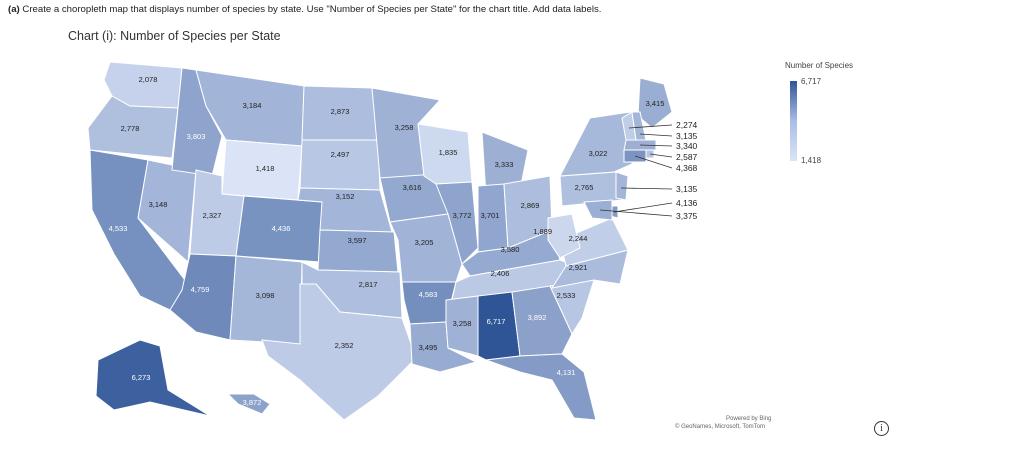 The height and width of the screenshot is (455, 1024). I want to click on data-label-wa: 2,078, so click(148, 79).